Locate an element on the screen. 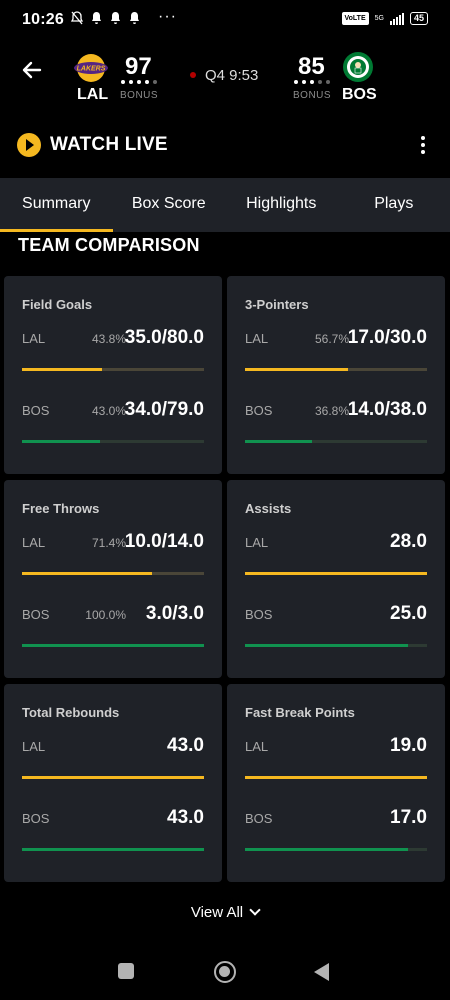 Image resolution: width=450 pixels, height=1000 pixels. stat-percentage: 71.4% is located at coordinates (108, 543).